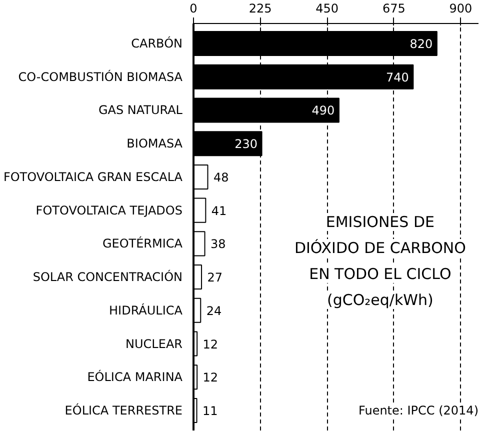  What do you see at coordinates (219, 211) in the screenshot?
I see `data-label: 41` at bounding box center [219, 211].